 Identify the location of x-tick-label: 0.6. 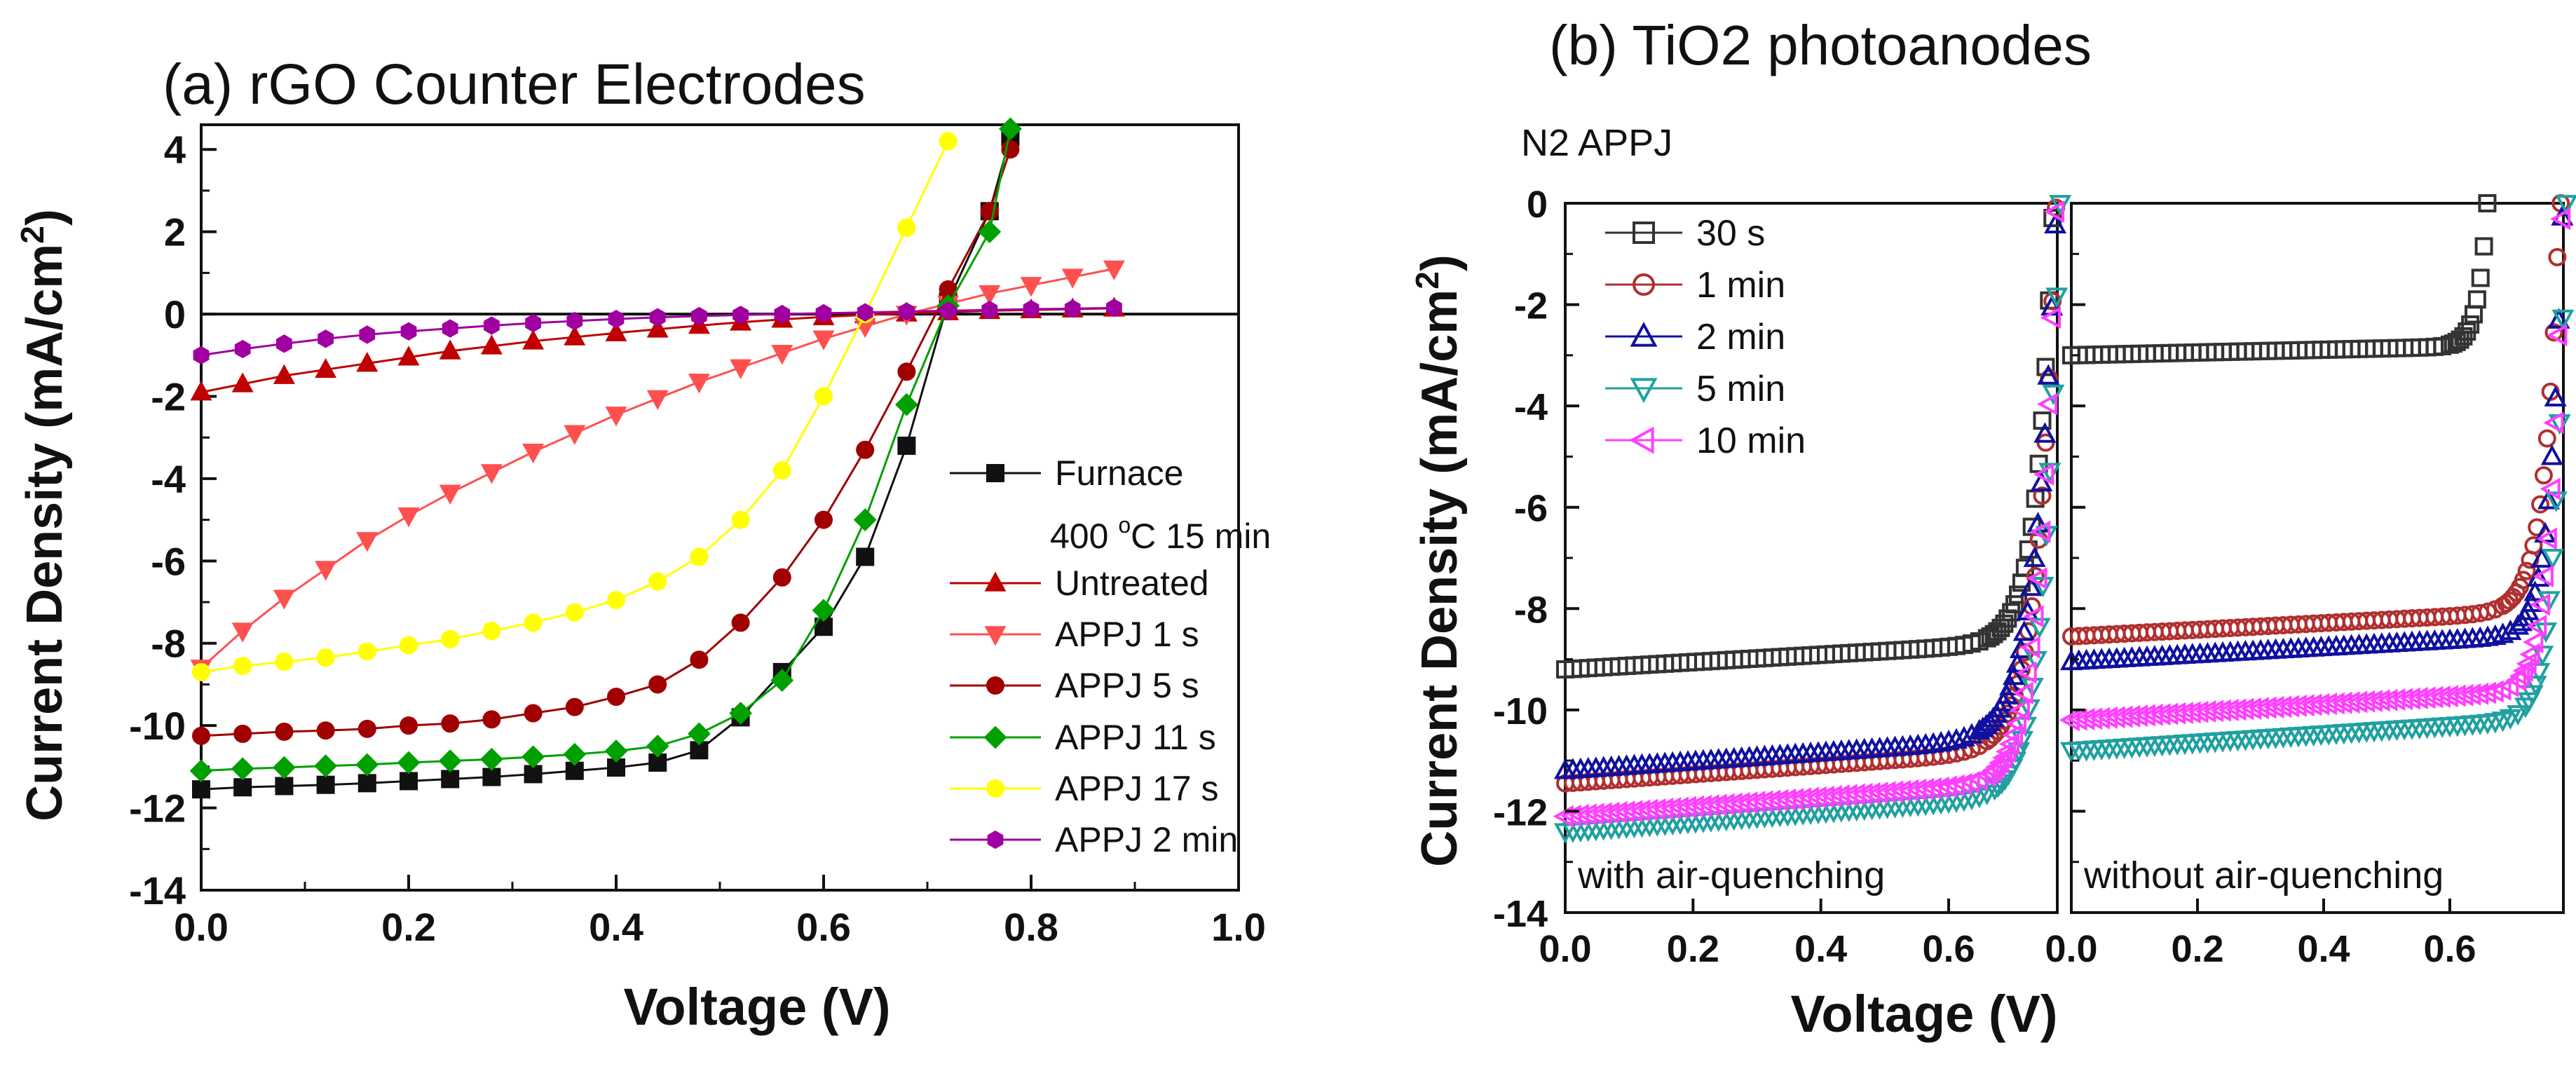
(823, 927).